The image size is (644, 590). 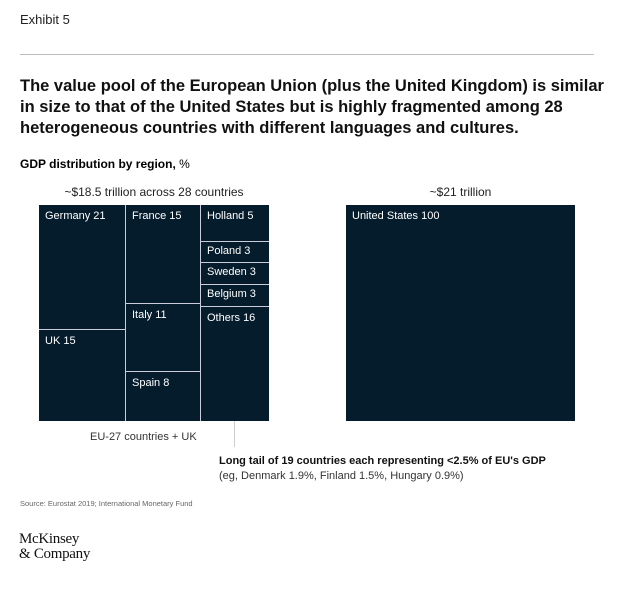 I want to click on treemap-tile-holland: Holland 5, so click(x=235, y=223).